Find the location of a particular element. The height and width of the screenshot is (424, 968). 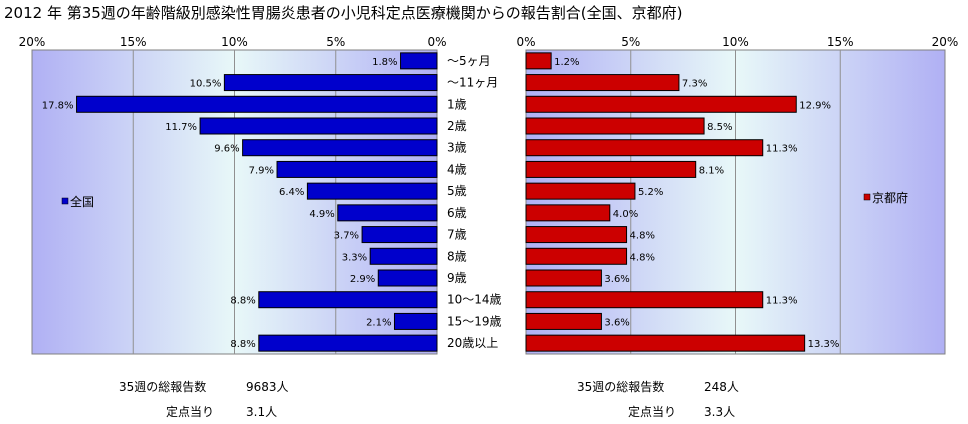

category-label: ～11ヶ月 is located at coordinates (472, 83).